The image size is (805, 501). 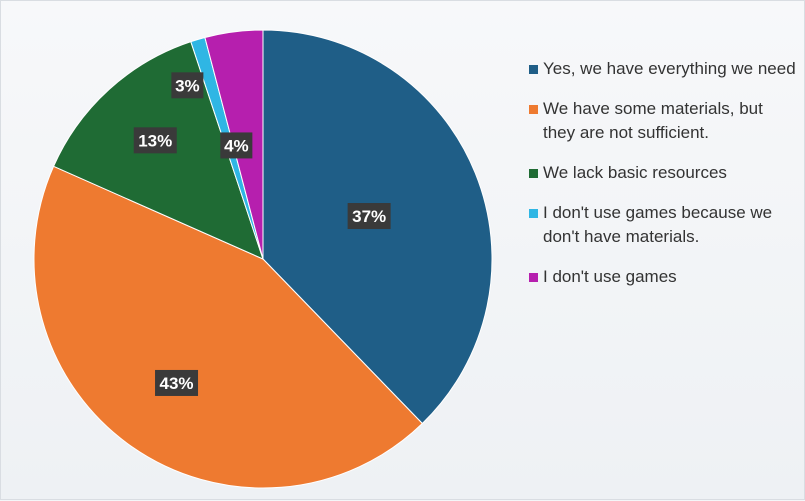 I want to click on data-label-0: 37%, so click(x=369, y=216).